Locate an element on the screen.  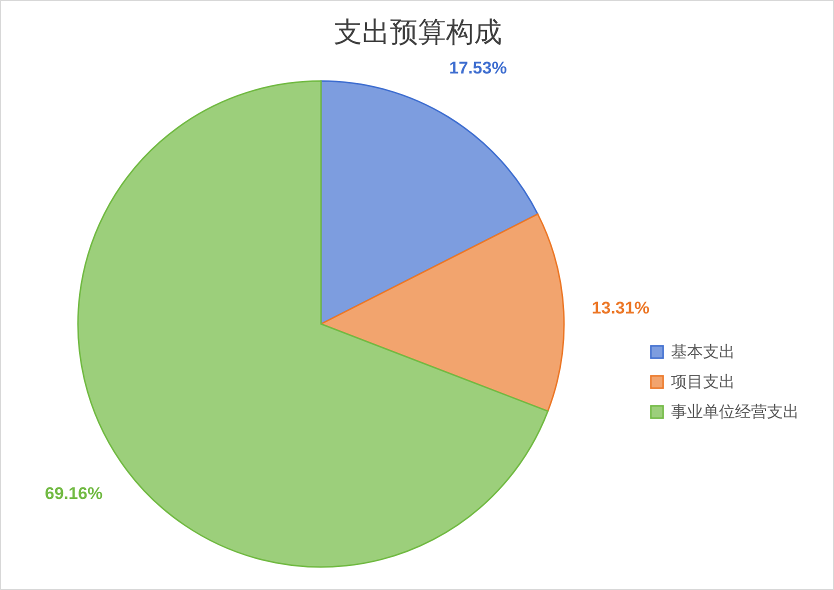
legend-label: 事业单位经营支出 is located at coordinates (735, 412).